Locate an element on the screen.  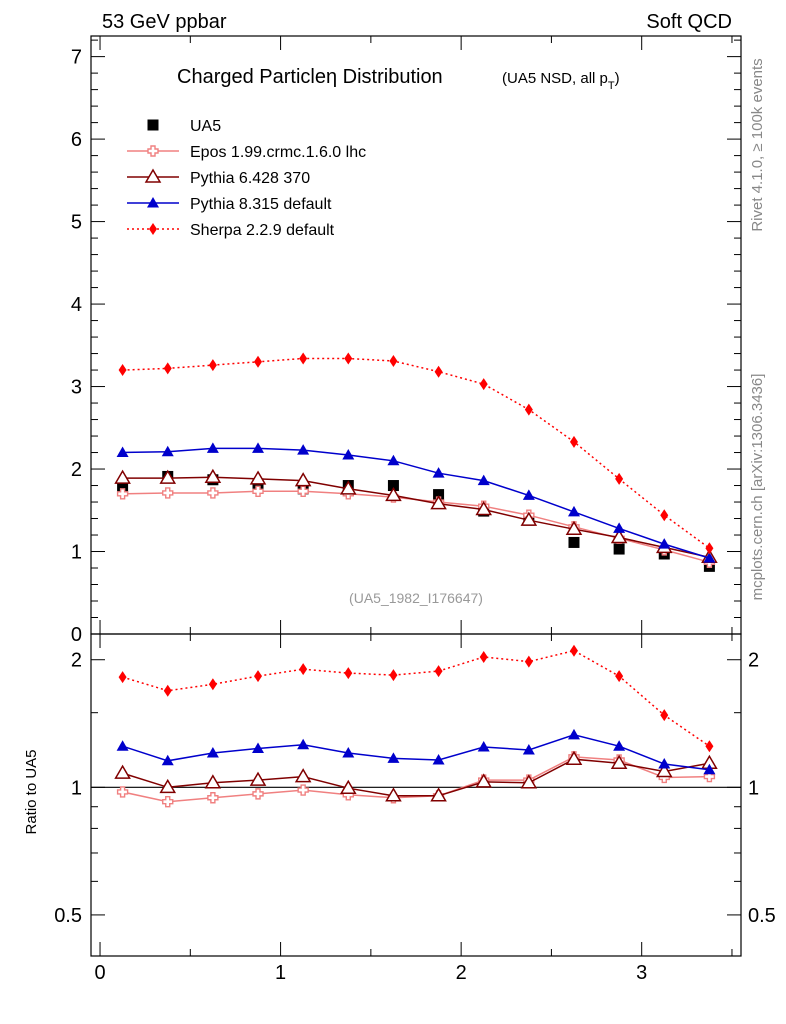
y-tick-label: 1 is located at coordinates (76, 553).